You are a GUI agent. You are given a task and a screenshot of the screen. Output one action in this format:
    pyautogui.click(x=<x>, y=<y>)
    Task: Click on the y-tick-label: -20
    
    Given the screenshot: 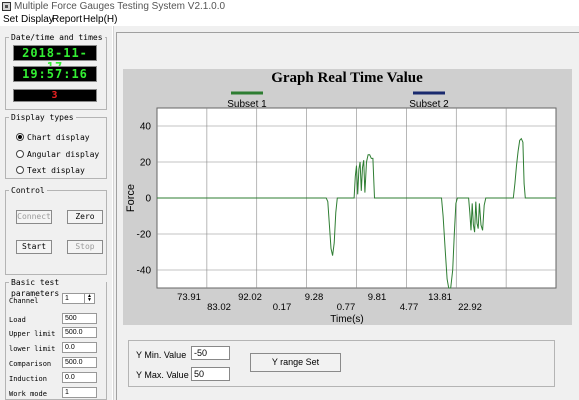 What is the action you would take?
    pyautogui.click(x=144, y=235)
    